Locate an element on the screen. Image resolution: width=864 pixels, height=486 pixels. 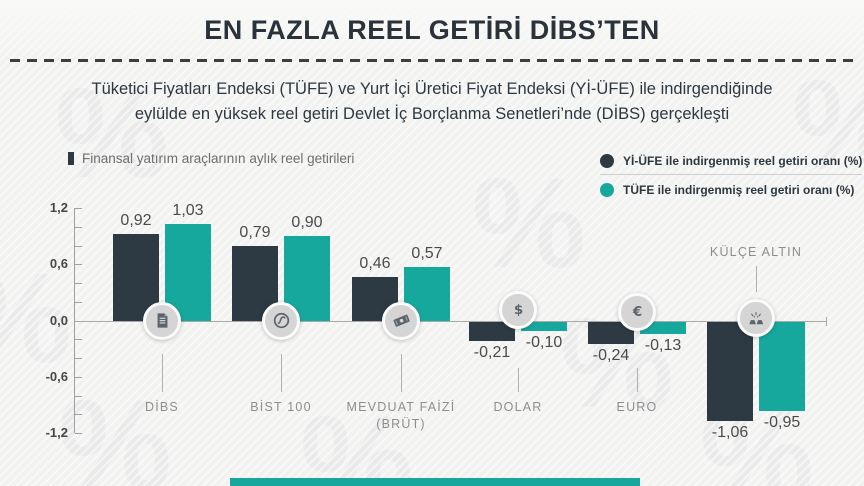
bar-value-label: 0,90 is located at coordinates (307, 223).